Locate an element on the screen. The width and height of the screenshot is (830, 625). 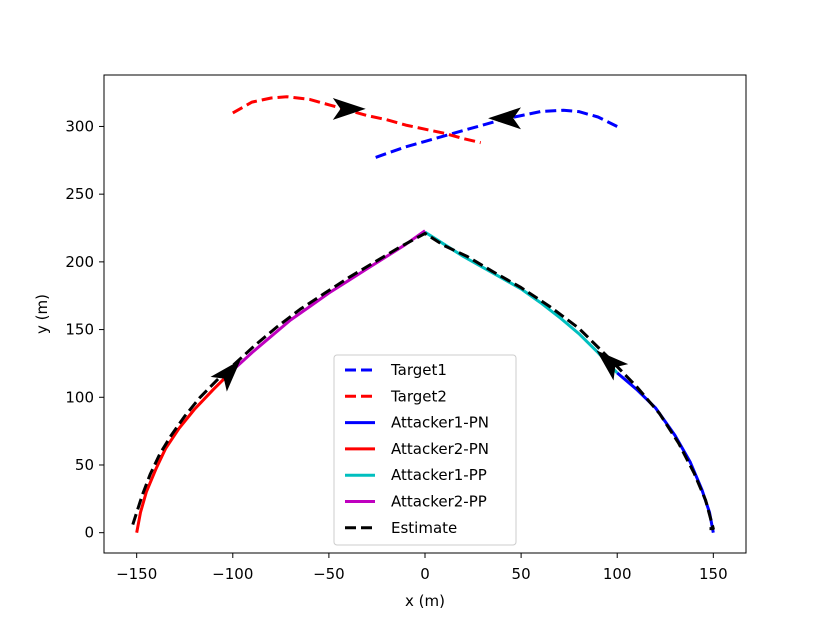
x-tick-label: 100 is located at coordinates (617, 574).